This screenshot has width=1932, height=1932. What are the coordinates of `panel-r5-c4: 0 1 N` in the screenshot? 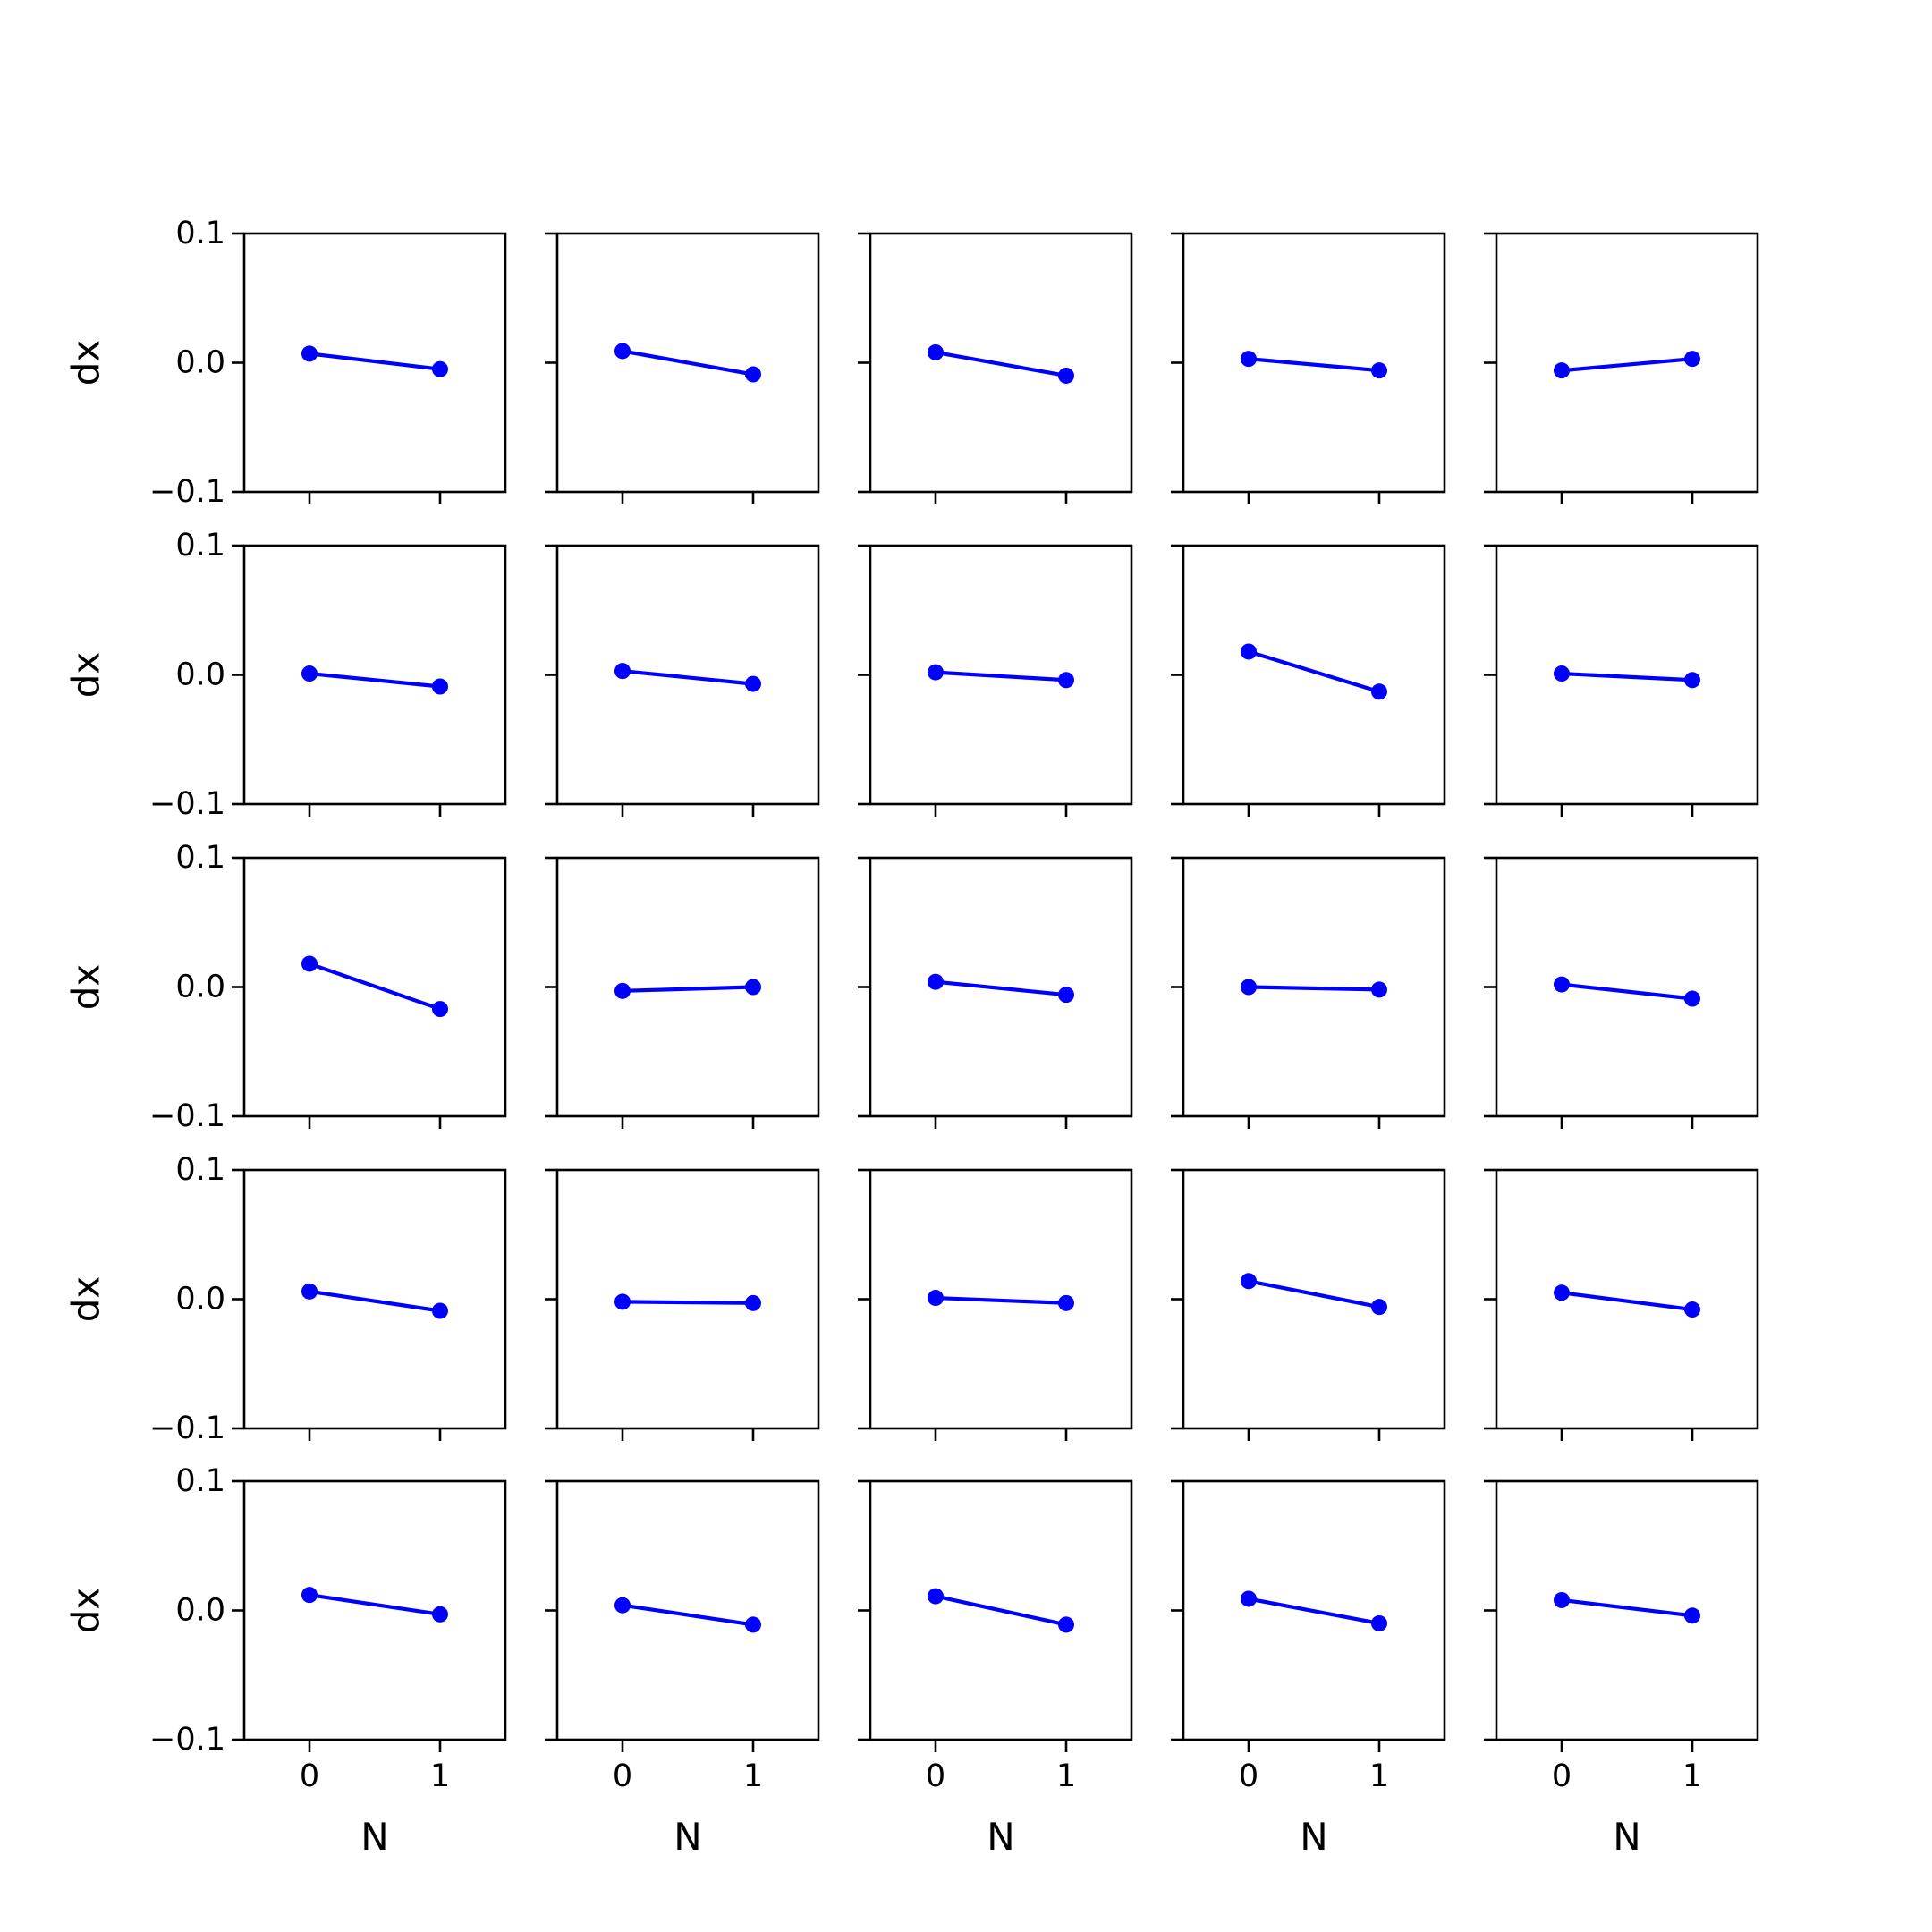 It's located at (1308, 1669).